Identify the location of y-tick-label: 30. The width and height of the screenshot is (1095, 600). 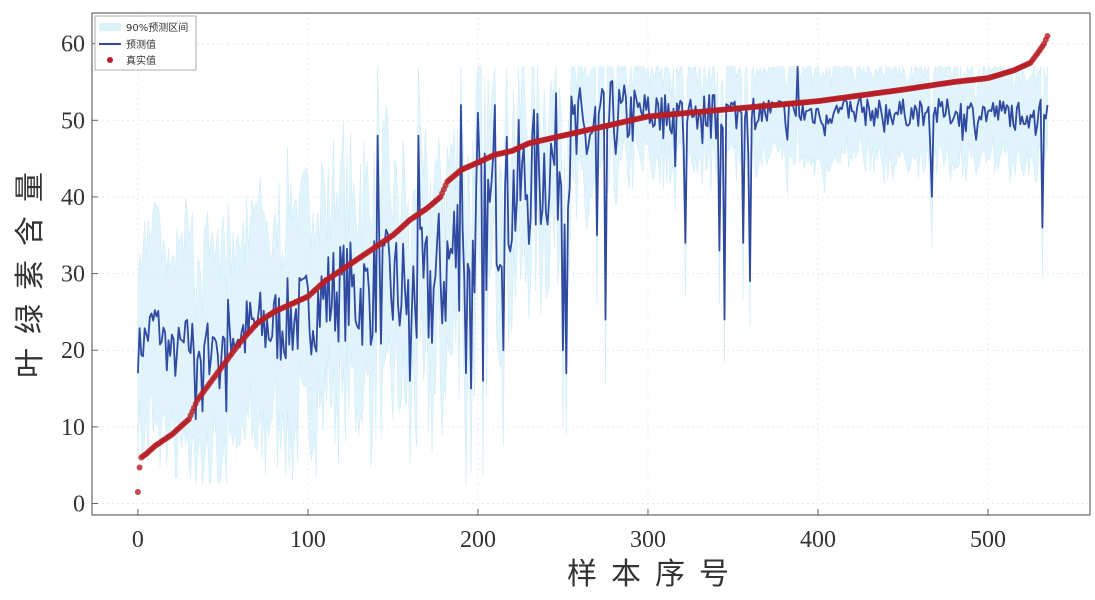
(73, 275).